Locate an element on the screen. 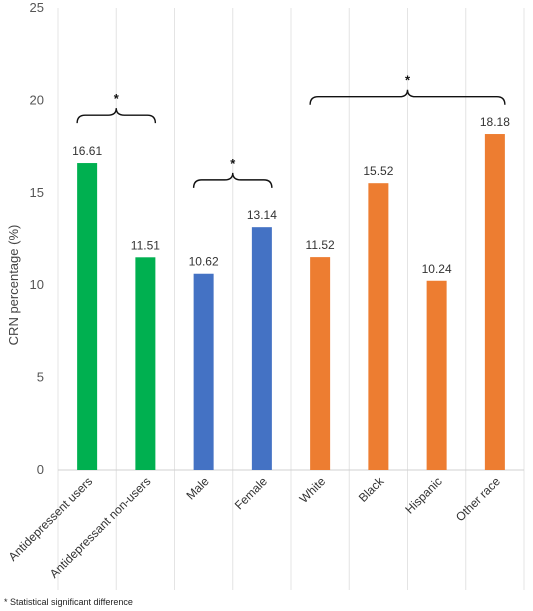 Image resolution: width=533 pixels, height=611 pixels. category-label: Antidepressant non-users is located at coordinates (100, 527).